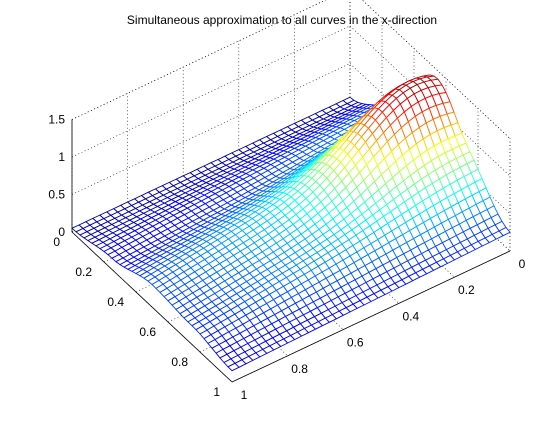  What do you see at coordinates (233, 367) in the screenshot?
I see `mesh-cell` at bounding box center [233, 367].